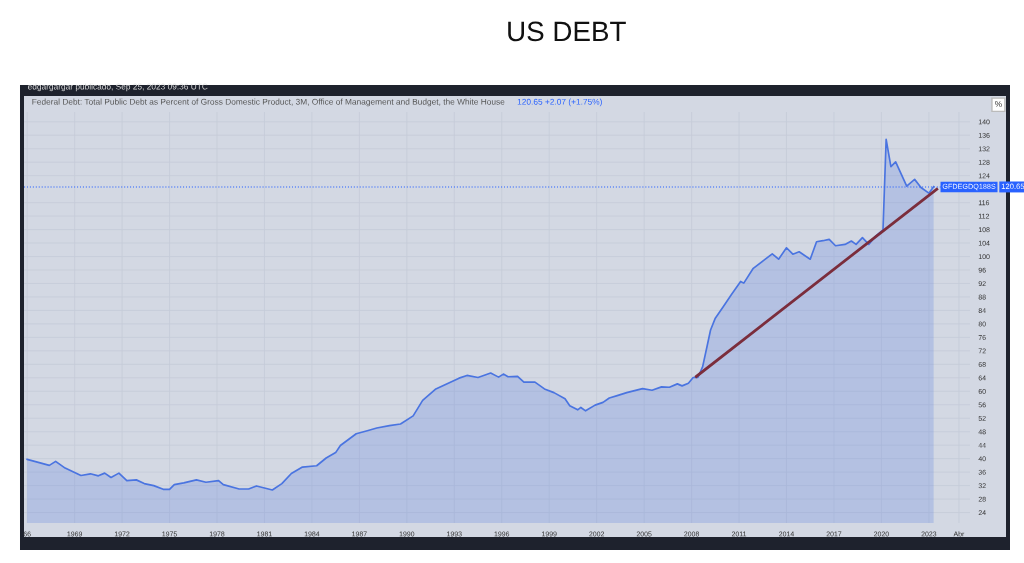 Image resolution: width=1024 pixels, height=563 pixels. I want to click on text: Federal Debt: Total Public Debt as Percent of Gross Domestic Product, 3M, Office of Management and Budget, the White House, so click(268, 102).